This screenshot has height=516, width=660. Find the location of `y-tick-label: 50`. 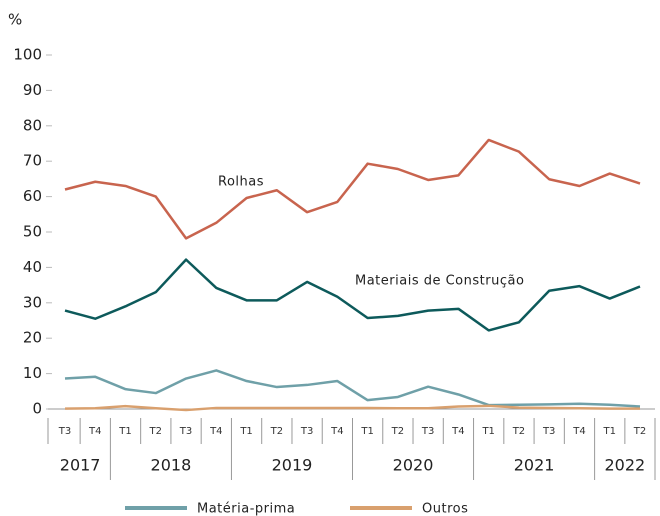

y-tick-label: 50 is located at coordinates (32, 232).